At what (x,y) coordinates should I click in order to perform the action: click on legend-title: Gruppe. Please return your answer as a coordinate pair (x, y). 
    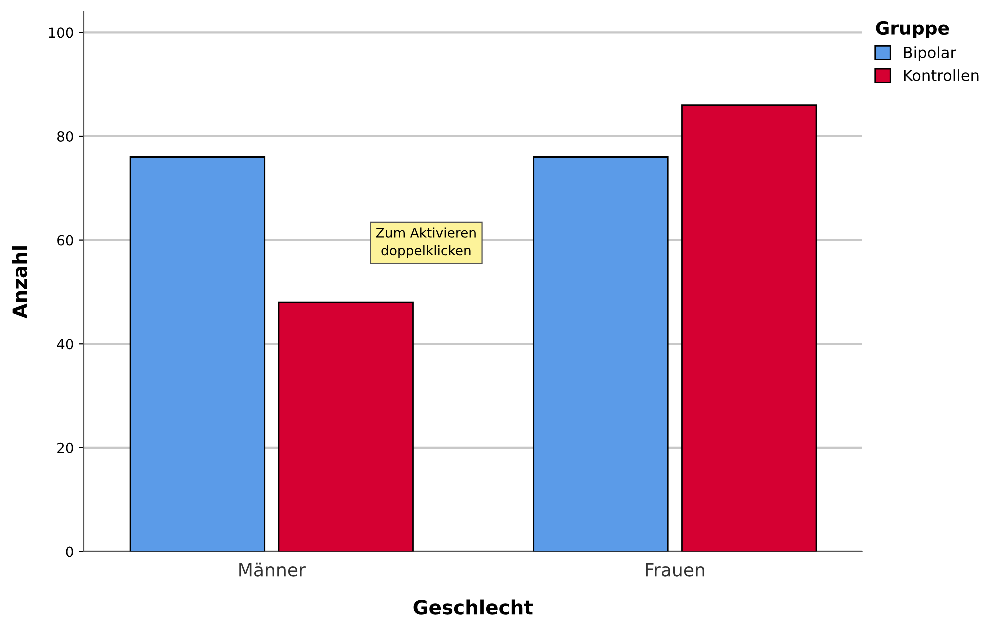
    Looking at the image, I should click on (913, 30).